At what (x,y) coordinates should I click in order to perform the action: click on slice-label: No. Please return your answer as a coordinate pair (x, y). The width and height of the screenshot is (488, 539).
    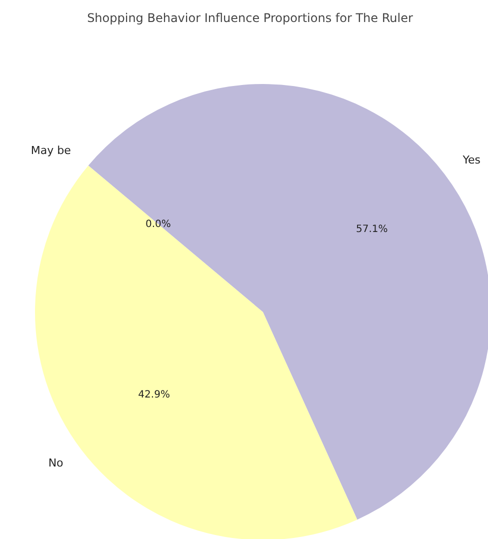
    Looking at the image, I should click on (56, 463).